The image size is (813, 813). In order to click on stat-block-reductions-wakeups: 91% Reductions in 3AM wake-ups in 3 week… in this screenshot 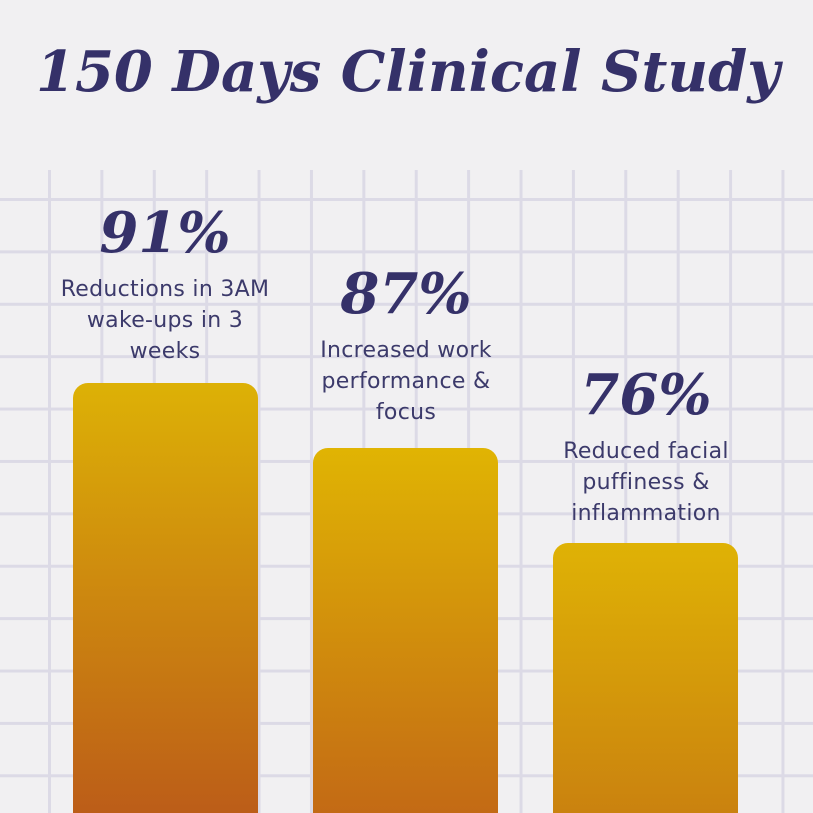, I will do `click(165, 285)`.